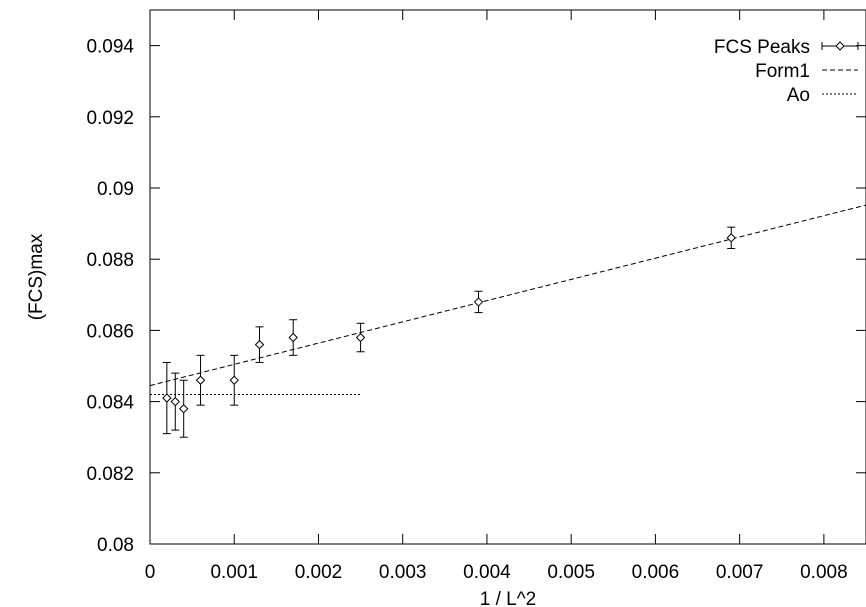 The height and width of the screenshot is (607, 866). What do you see at coordinates (403, 572) in the screenshot?
I see `x-tick-label: 0.003` at bounding box center [403, 572].